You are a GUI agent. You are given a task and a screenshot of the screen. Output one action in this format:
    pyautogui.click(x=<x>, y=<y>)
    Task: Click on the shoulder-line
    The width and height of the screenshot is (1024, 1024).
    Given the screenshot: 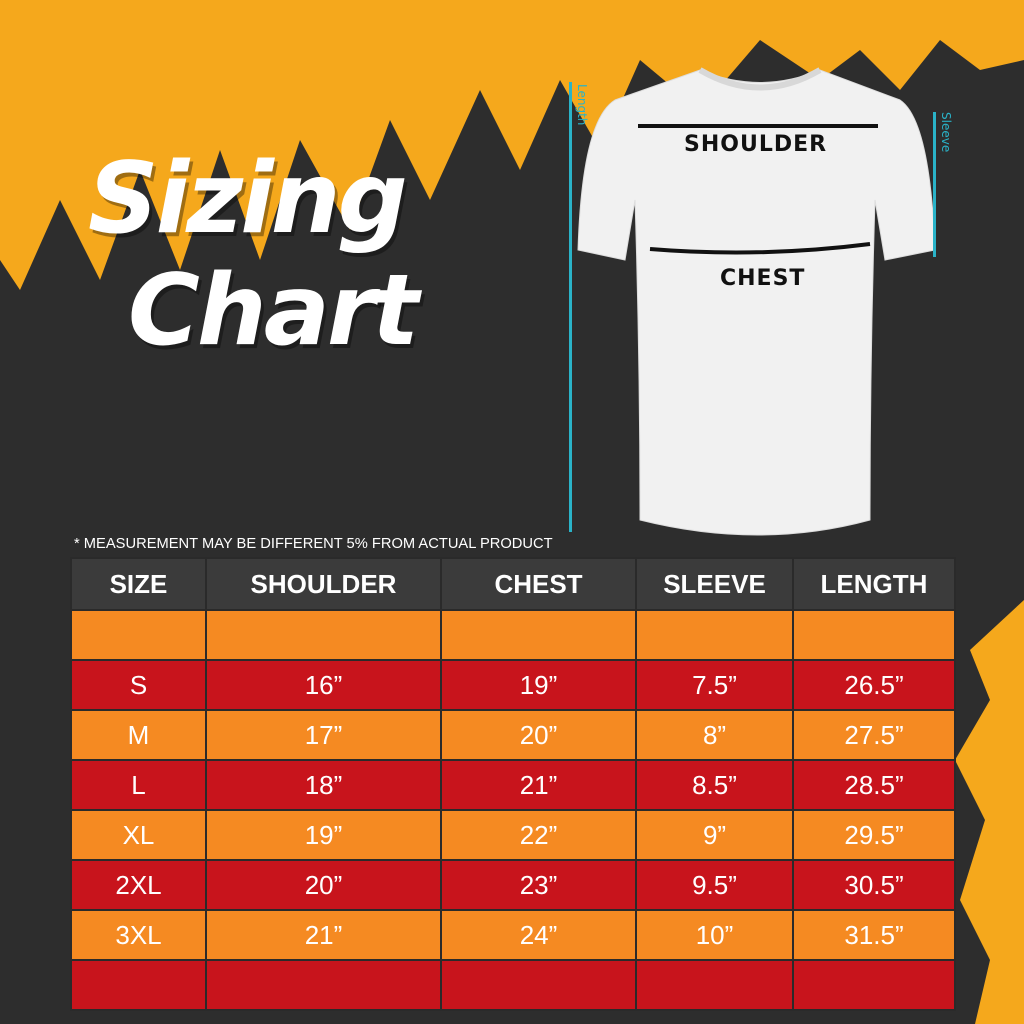 What is the action you would take?
    pyautogui.click(x=758, y=126)
    